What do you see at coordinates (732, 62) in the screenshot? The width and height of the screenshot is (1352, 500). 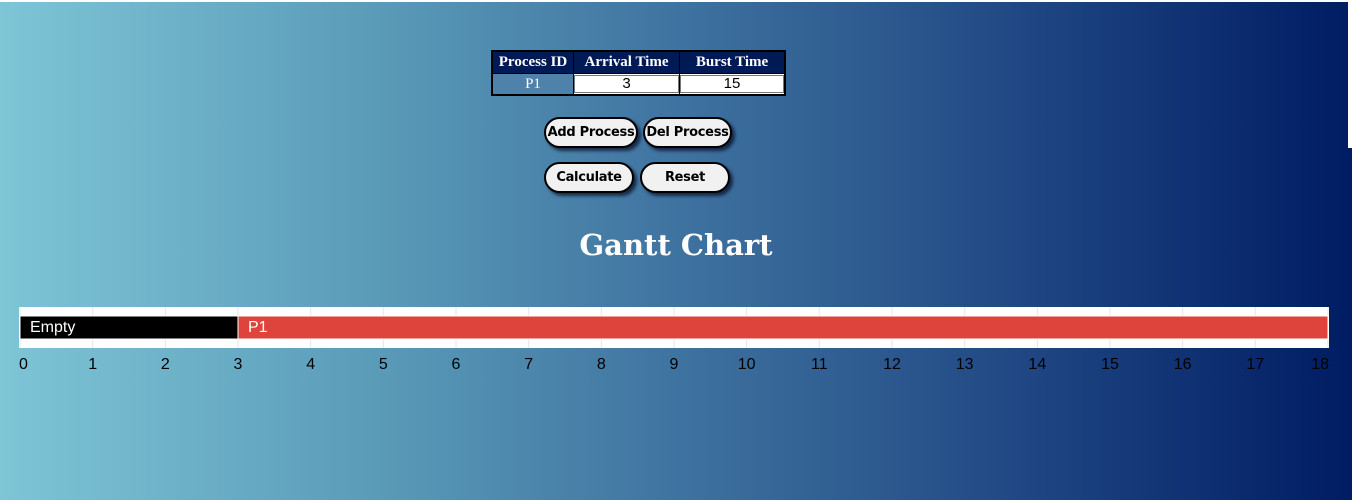 I see `header-burst-time: Burst Time` at bounding box center [732, 62].